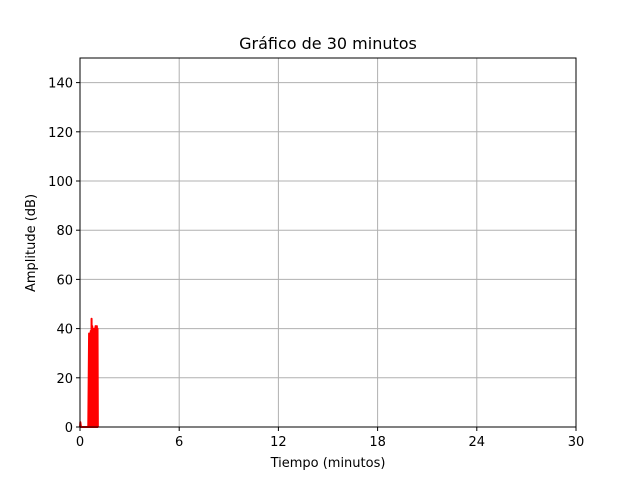 The image size is (640, 485). What do you see at coordinates (328, 463) in the screenshot?
I see `x-axis-label: Tiempo (minutos)` at bounding box center [328, 463].